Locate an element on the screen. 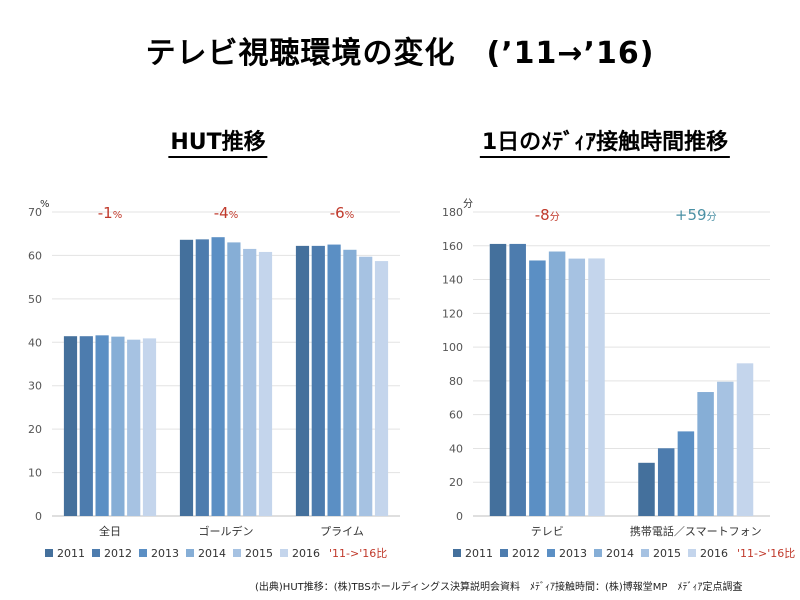 The image size is (800, 600). hut-legend-extra: '11->'16比 is located at coordinates (358, 553).